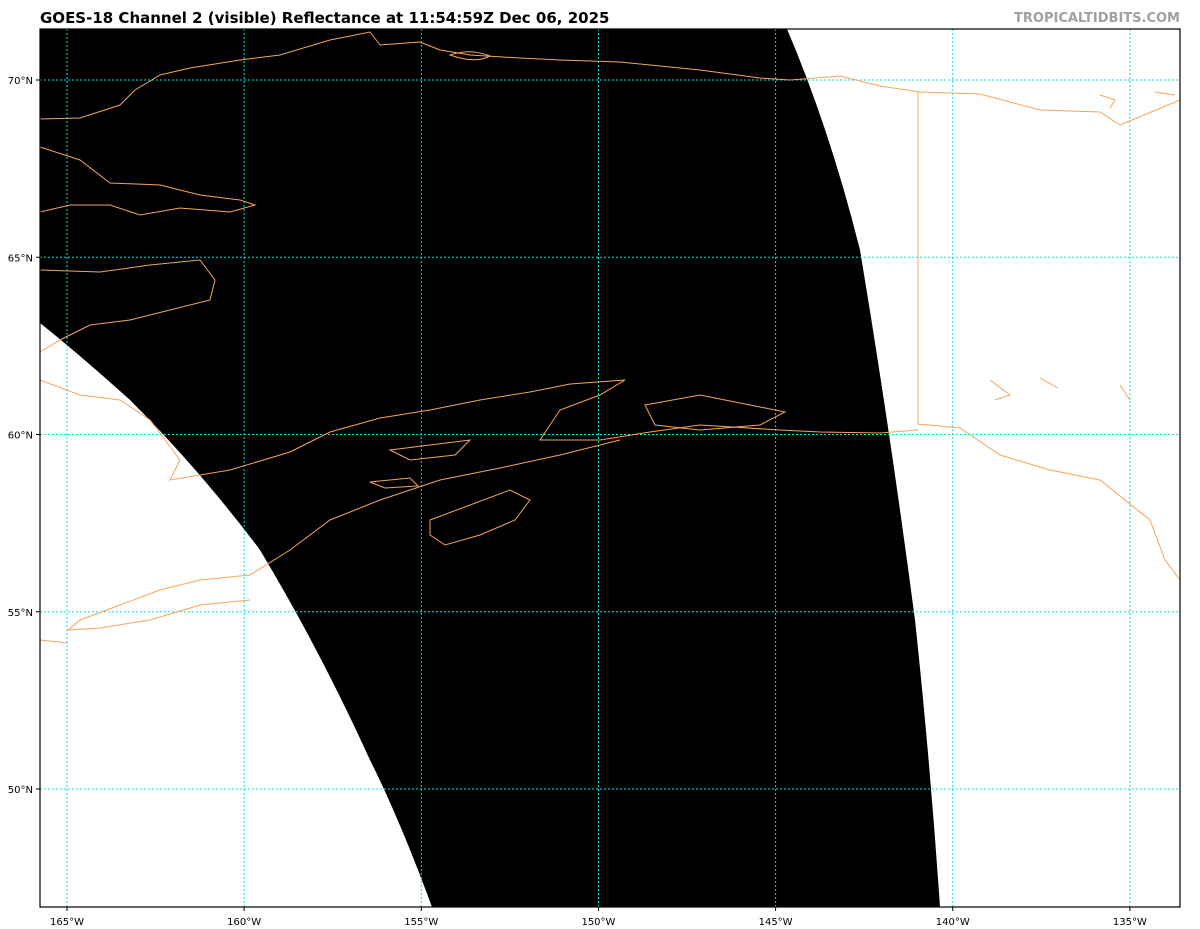 This screenshot has height=929, width=1200. Describe the element at coordinates (244, 922) in the screenshot. I see `lon-label: 160°W` at that location.